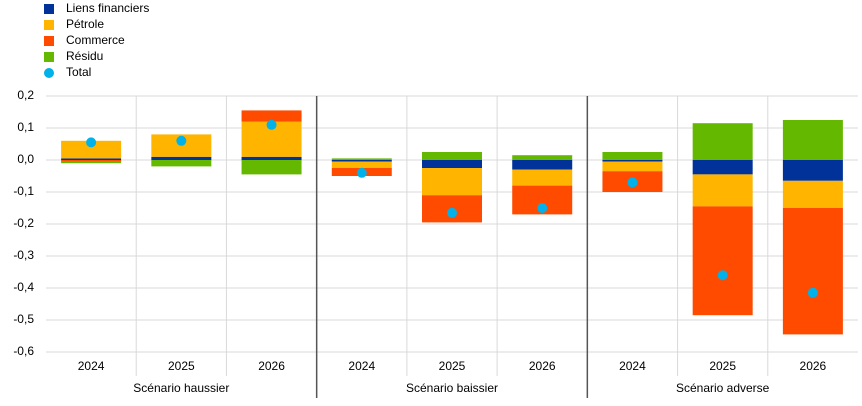  Describe the element at coordinates (23, 255) in the screenshot. I see `y-tick-label: -0,3` at that location.